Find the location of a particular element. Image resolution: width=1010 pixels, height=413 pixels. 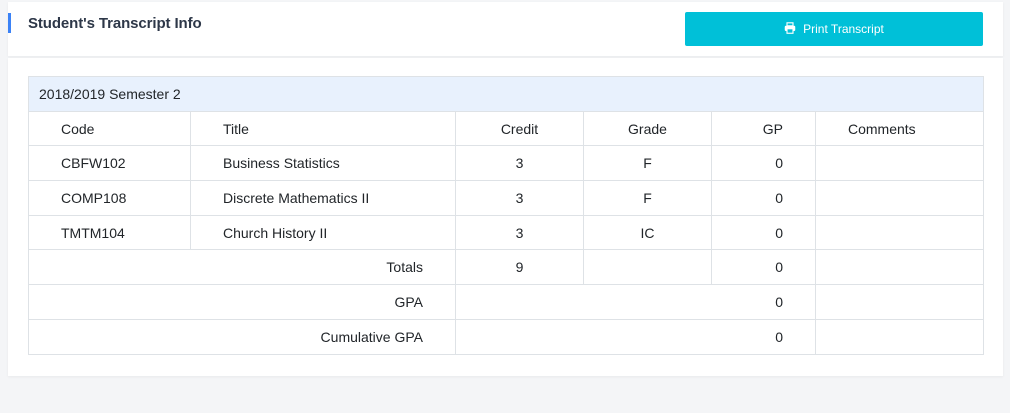

column-header-grade: Grade is located at coordinates (647, 128).